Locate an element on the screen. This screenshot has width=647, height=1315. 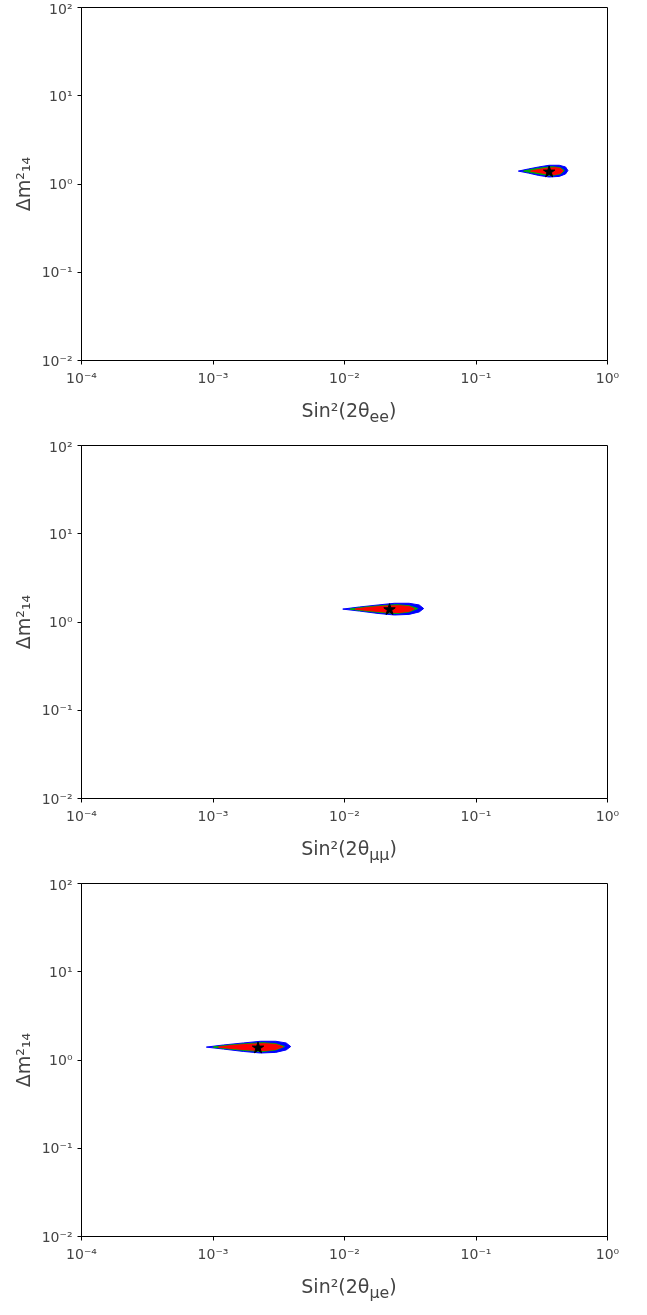
x-axis-title: Sin²(2θ$_{μe}$) is located at coordinates (349, 1289).